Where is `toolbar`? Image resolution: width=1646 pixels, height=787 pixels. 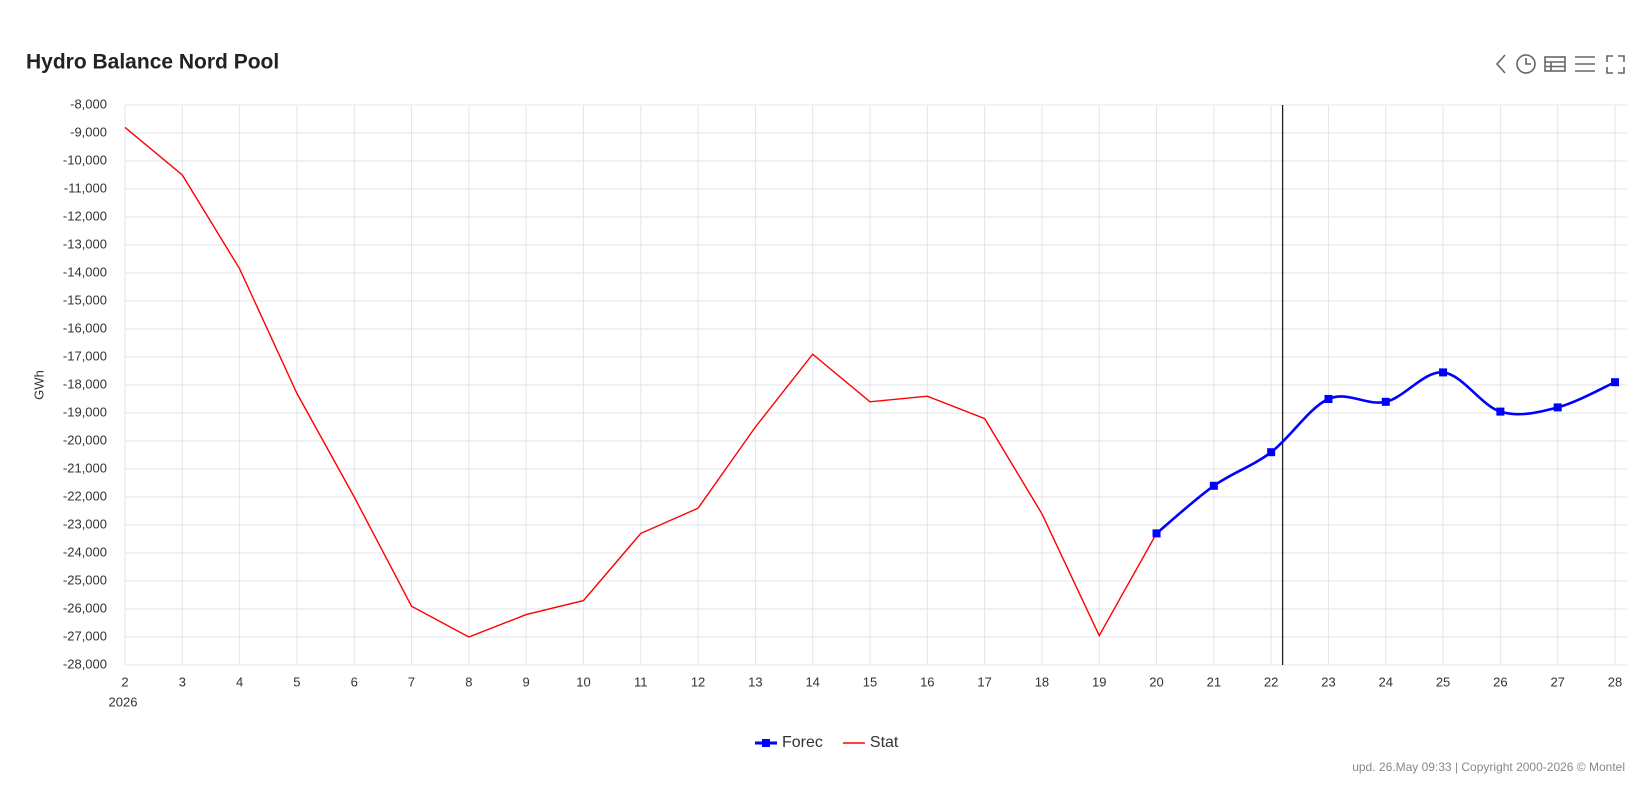 toolbar is located at coordinates (1560, 64).